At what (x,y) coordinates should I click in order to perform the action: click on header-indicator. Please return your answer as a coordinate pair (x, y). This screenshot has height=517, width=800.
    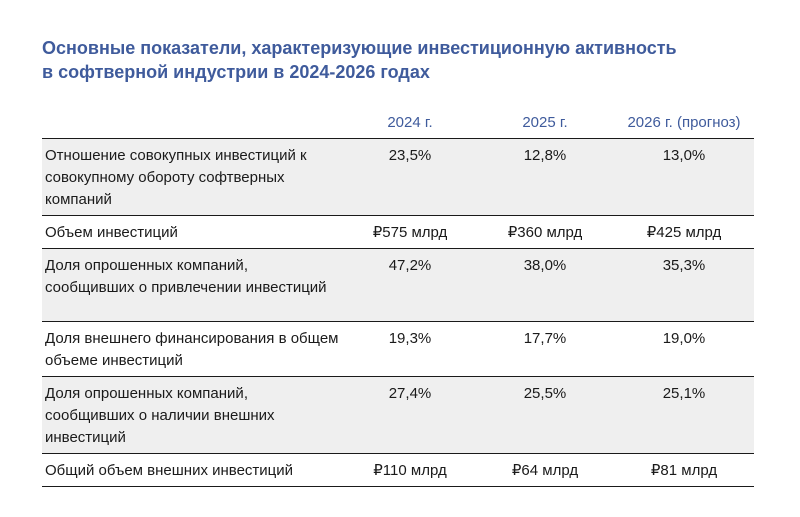
    Looking at the image, I should click on (193, 123).